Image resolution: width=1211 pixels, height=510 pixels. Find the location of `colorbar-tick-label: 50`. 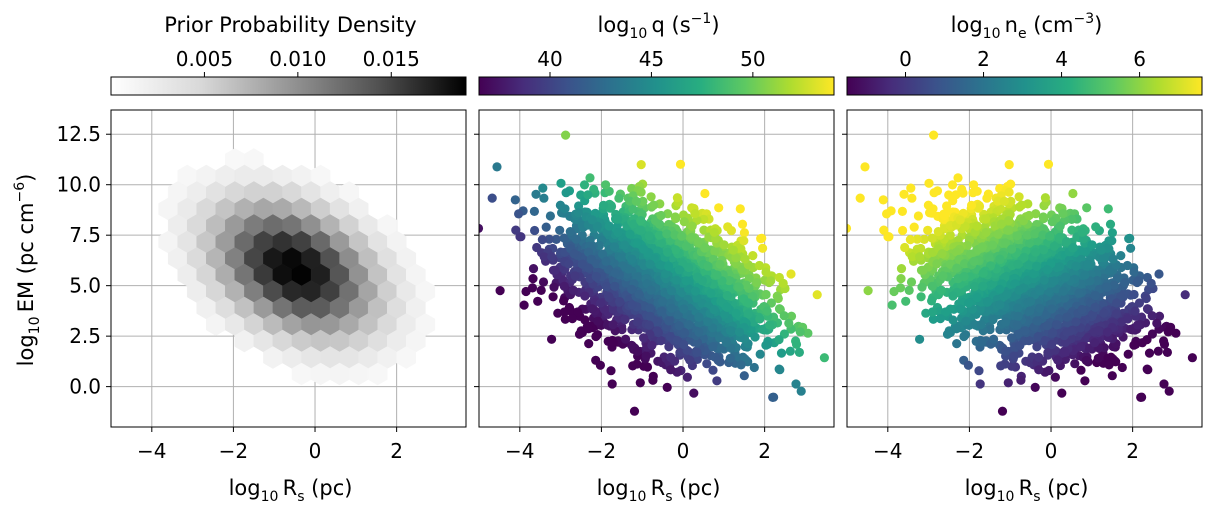

colorbar-tick-label: 50 is located at coordinates (752, 59).